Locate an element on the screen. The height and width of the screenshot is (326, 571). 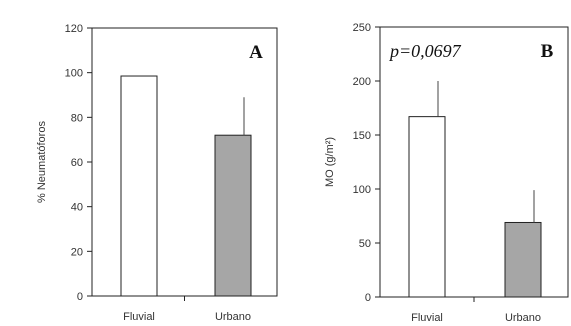
y-axis-title-b: MO (g/m²) is located at coordinates (330, 162).